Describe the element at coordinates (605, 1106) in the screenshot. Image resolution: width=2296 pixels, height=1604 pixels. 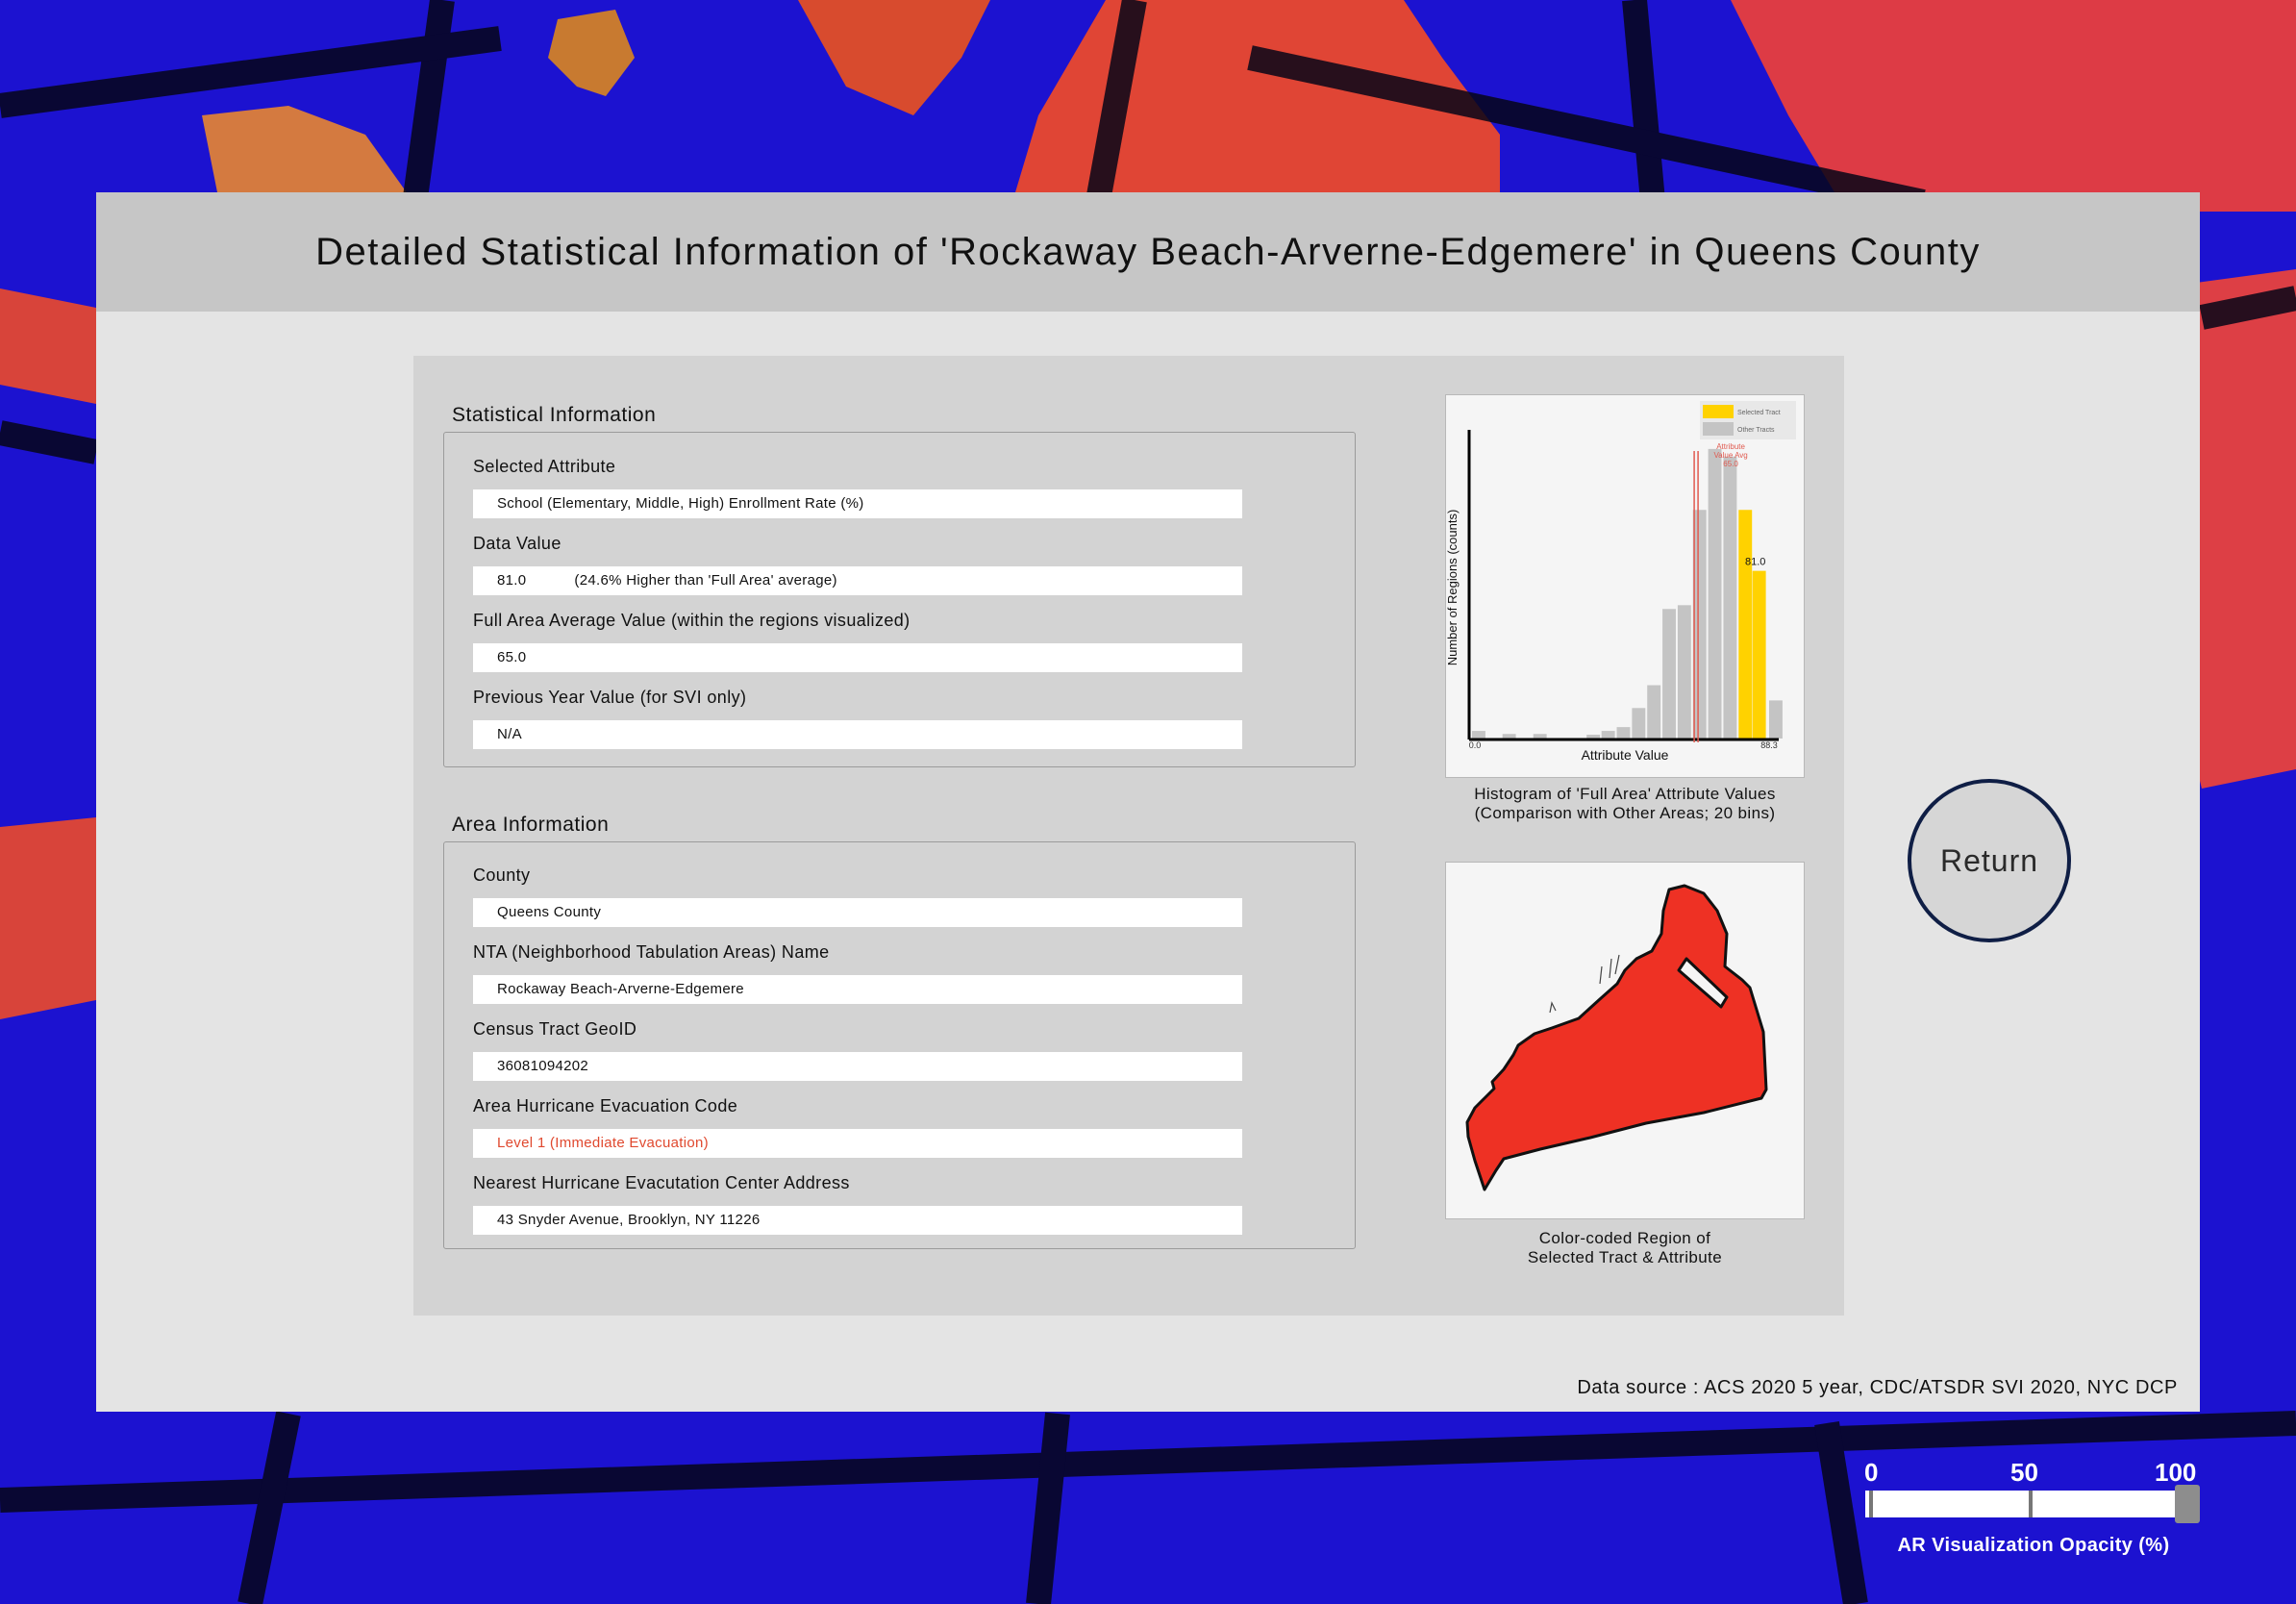
I see `evacuation-code-label: Area Hurricane Evacuation Code` at that location.